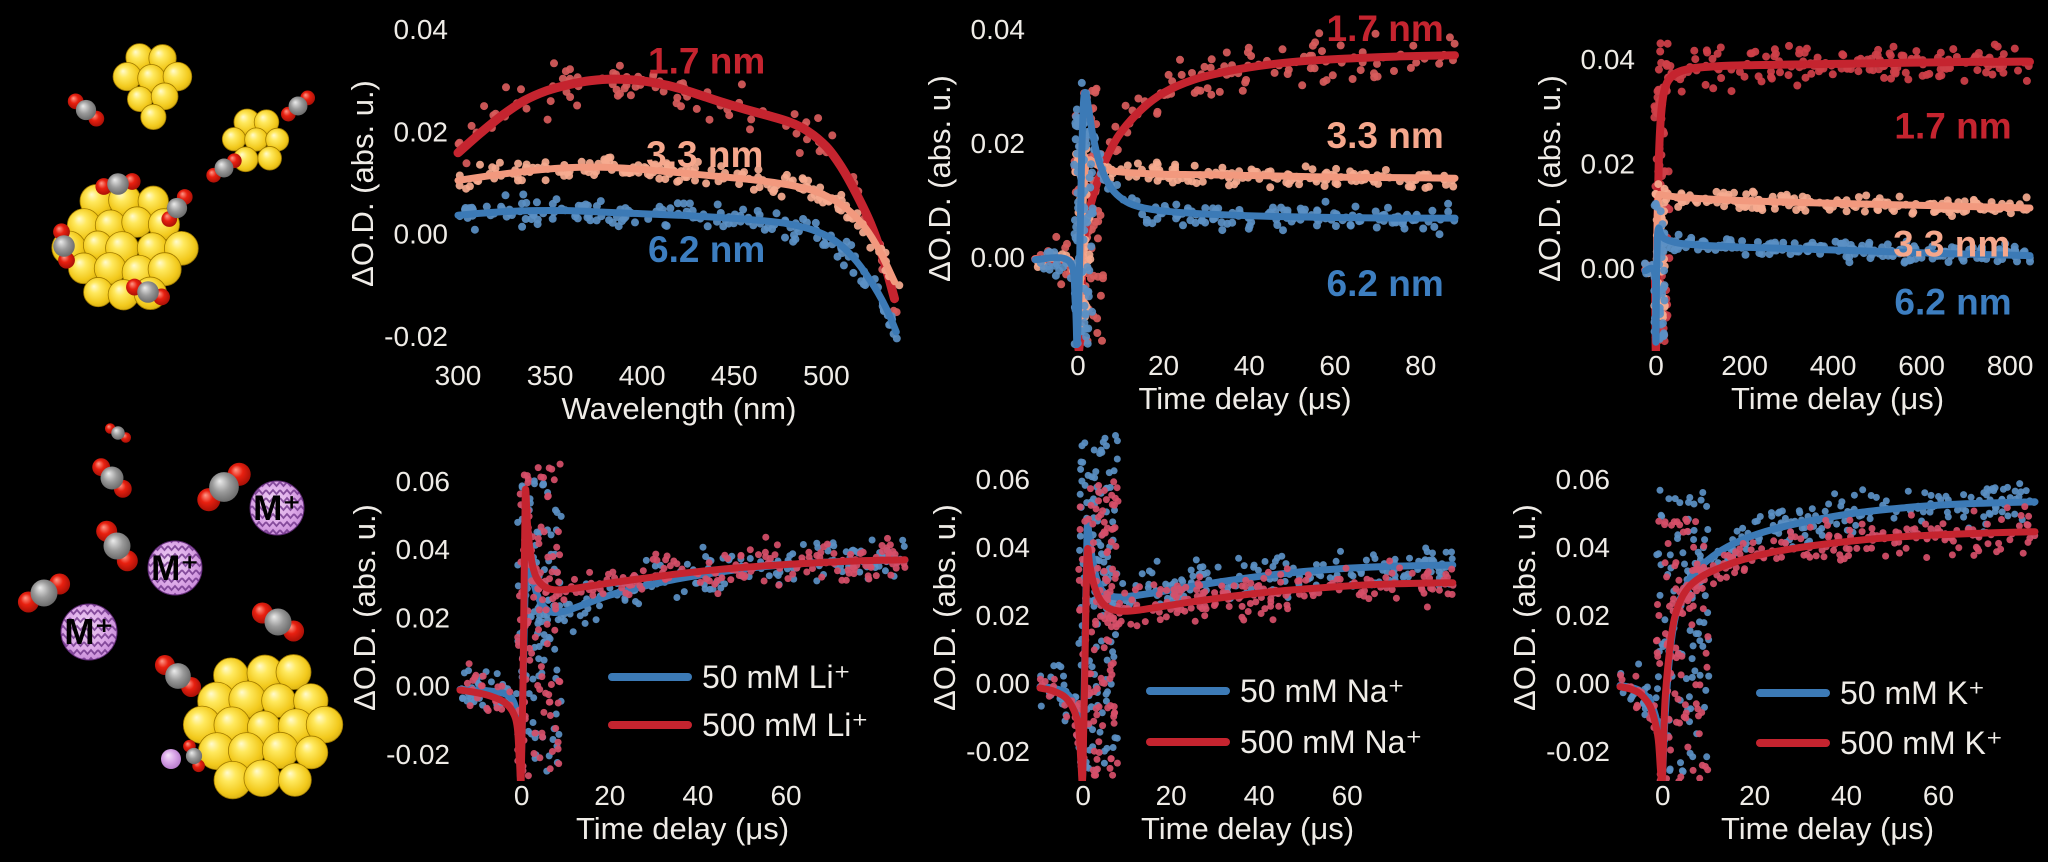 The image size is (2048, 862). I want to click on legend: 50 mM Li⁺ 500 mM Li⁺, so click(738, 701).